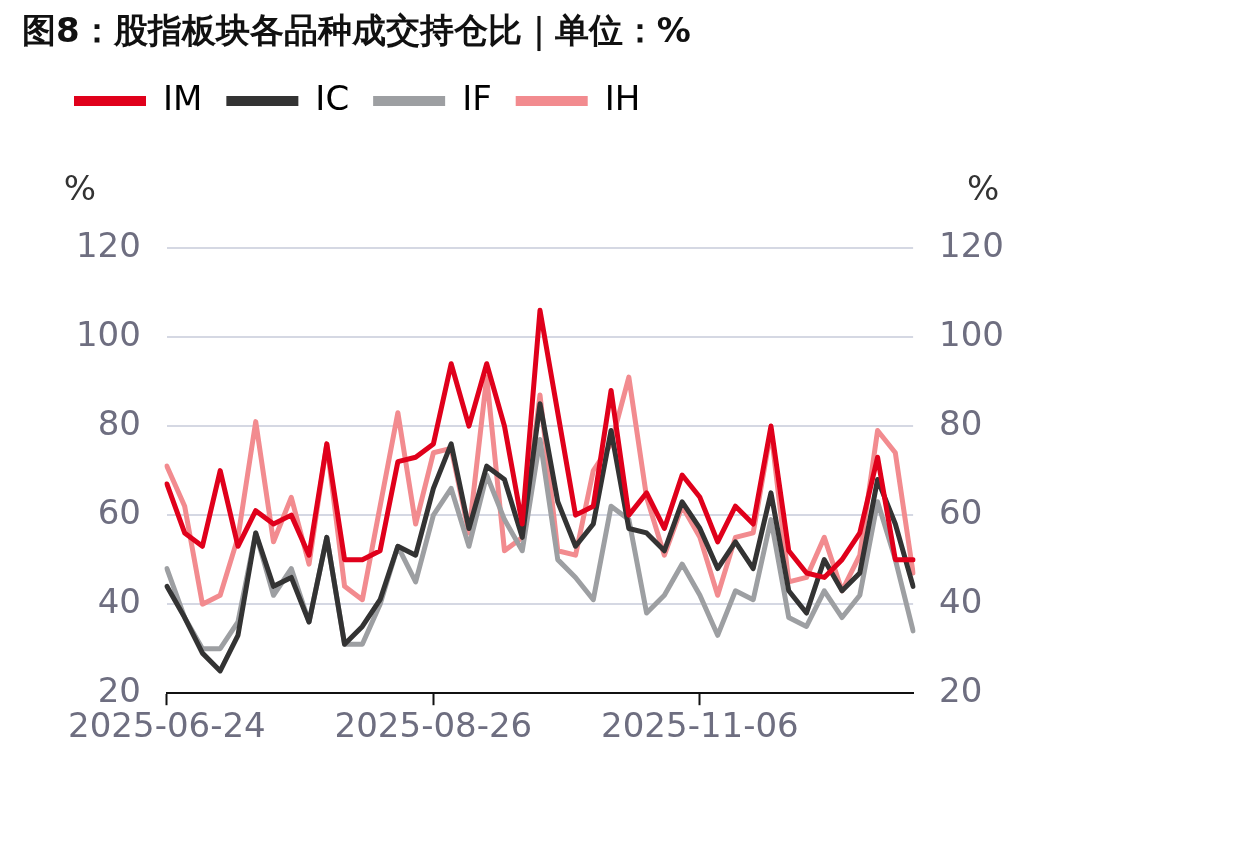  What do you see at coordinates (332, 97) in the screenshot?
I see `legend-label: IC` at bounding box center [332, 97].